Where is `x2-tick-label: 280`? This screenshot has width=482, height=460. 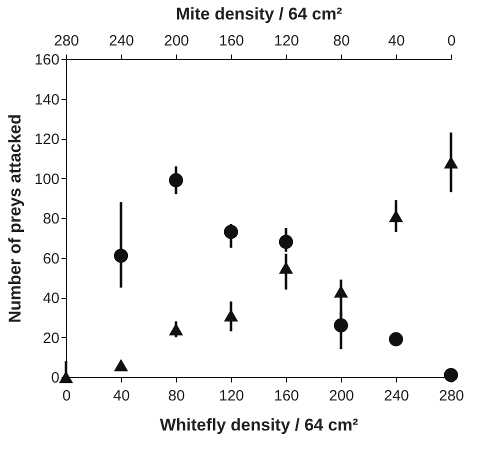
x2-tick-label: 280 is located at coordinates (67, 41).